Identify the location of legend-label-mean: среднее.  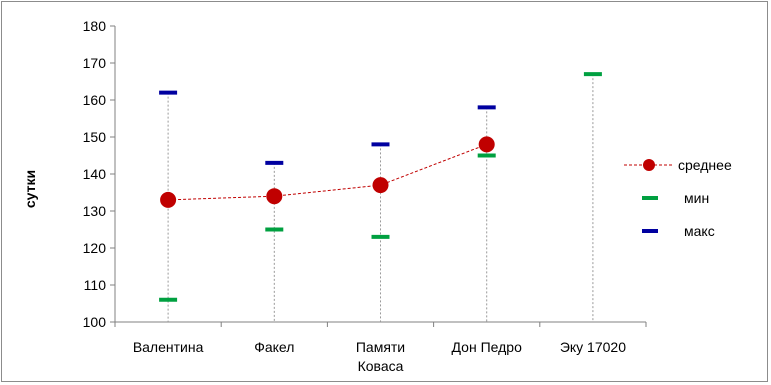
(705, 165).